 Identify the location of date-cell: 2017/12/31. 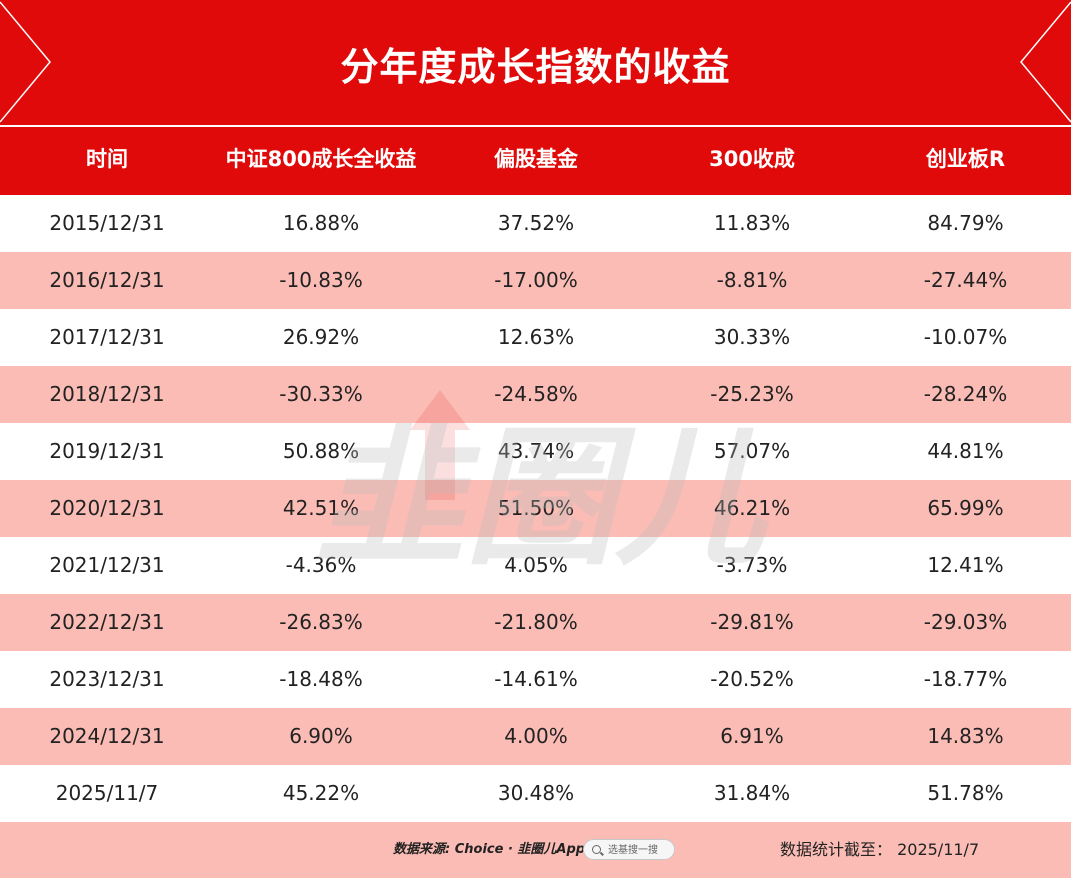
(107, 337).